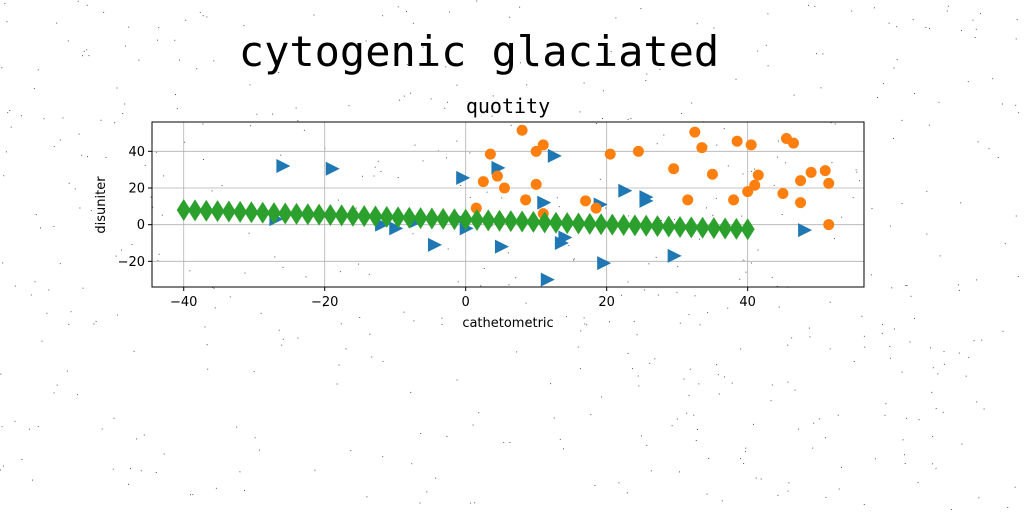 This screenshot has width=1024, height=512. I want to click on x-tick-label: 0, so click(466, 302).